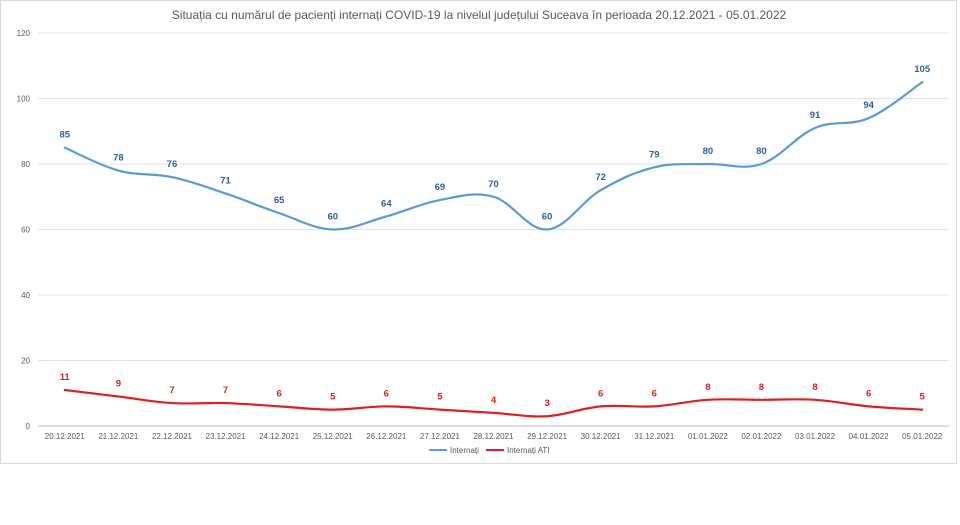 The width and height of the screenshot is (960, 525). Describe the element at coordinates (869, 436) in the screenshot. I see `x-tick-label: 04.01.2022` at that location.